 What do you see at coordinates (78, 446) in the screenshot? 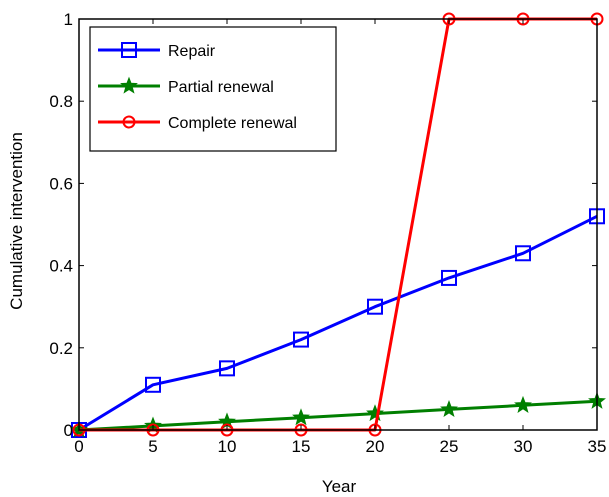
I see `x-tick-label: 0` at bounding box center [78, 446].